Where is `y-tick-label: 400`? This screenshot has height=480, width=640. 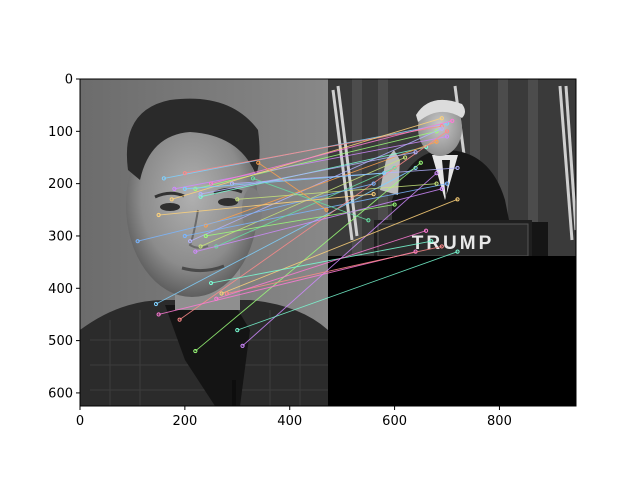
y-tick-label: 400 is located at coordinates (60, 289).